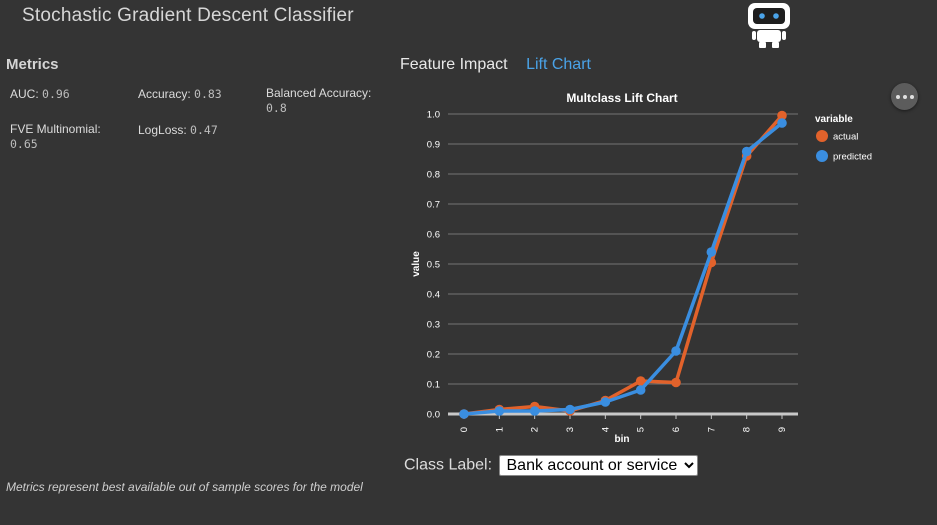 This screenshot has height=525, width=937. I want to click on class-label-select: Bank account or service, so click(598, 465).